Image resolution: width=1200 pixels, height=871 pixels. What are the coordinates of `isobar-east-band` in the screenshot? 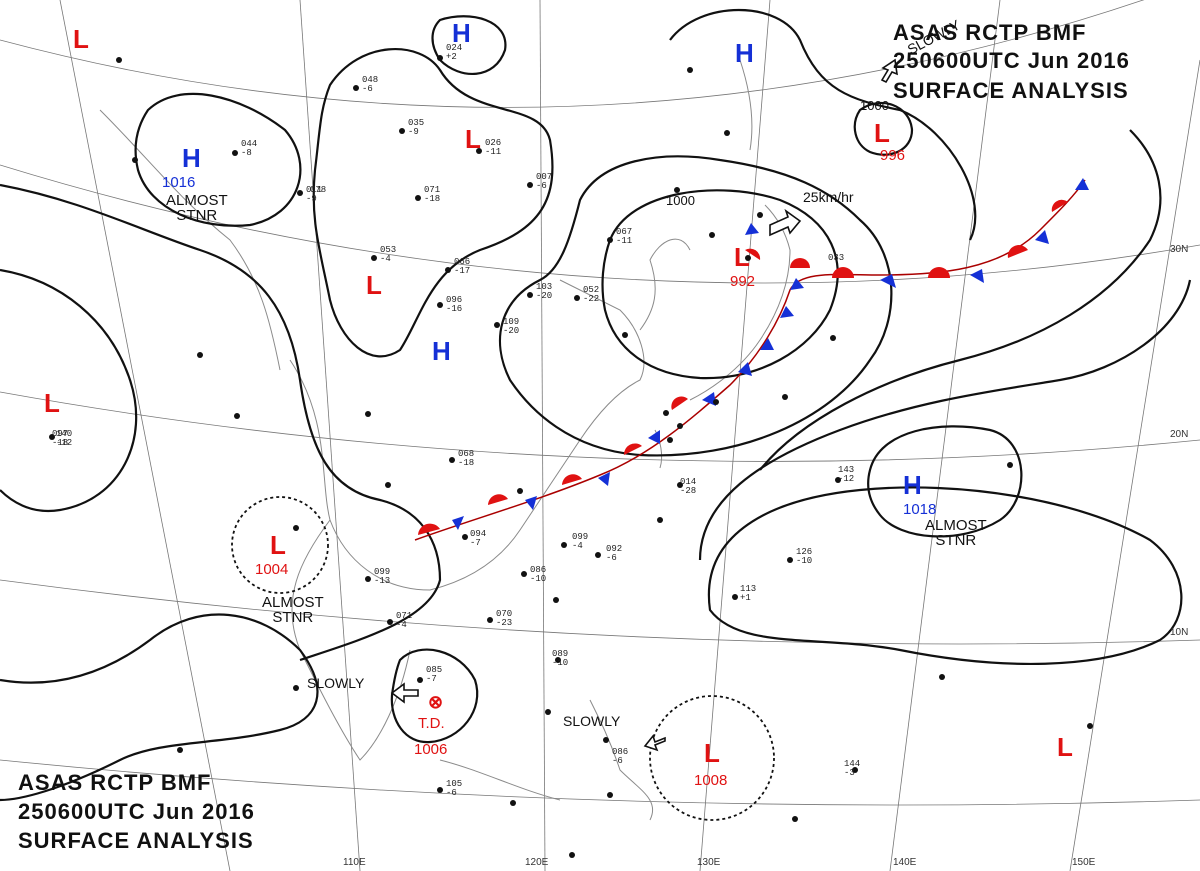 It's located at (960, 300).